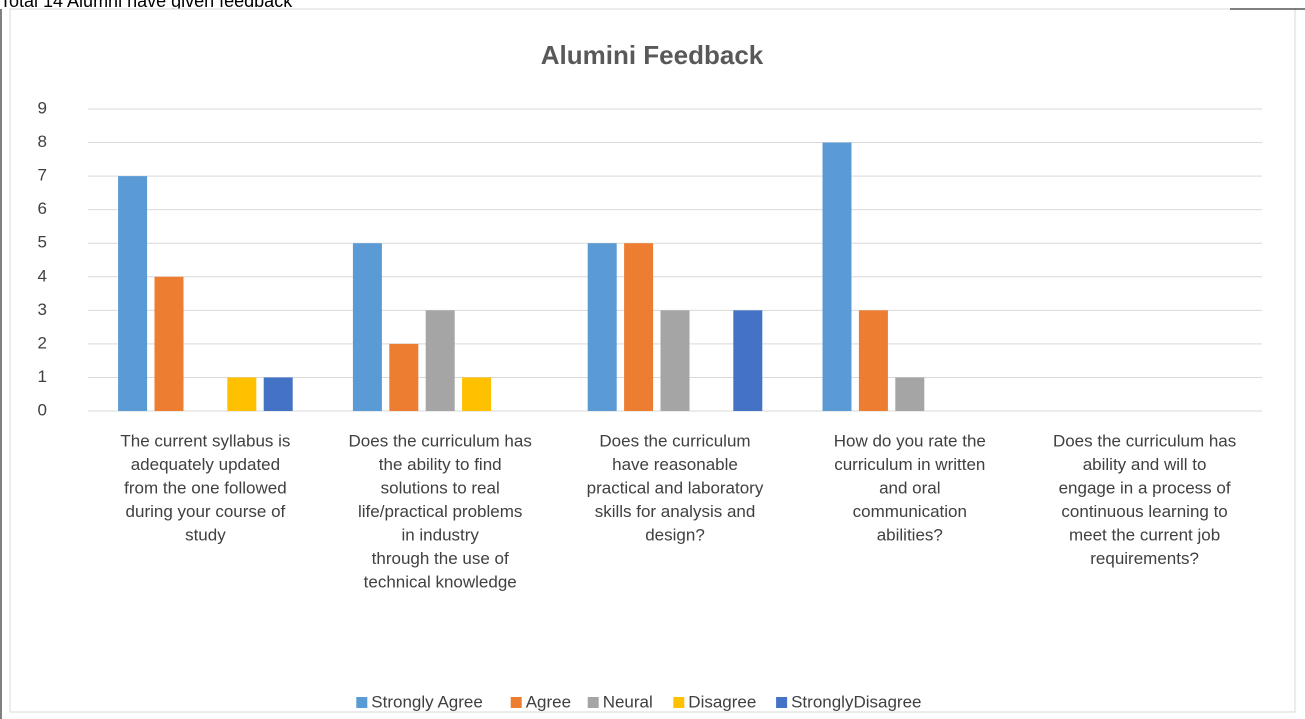 The height and width of the screenshot is (719, 1305). I want to click on legend-label: Neural, so click(628, 701).